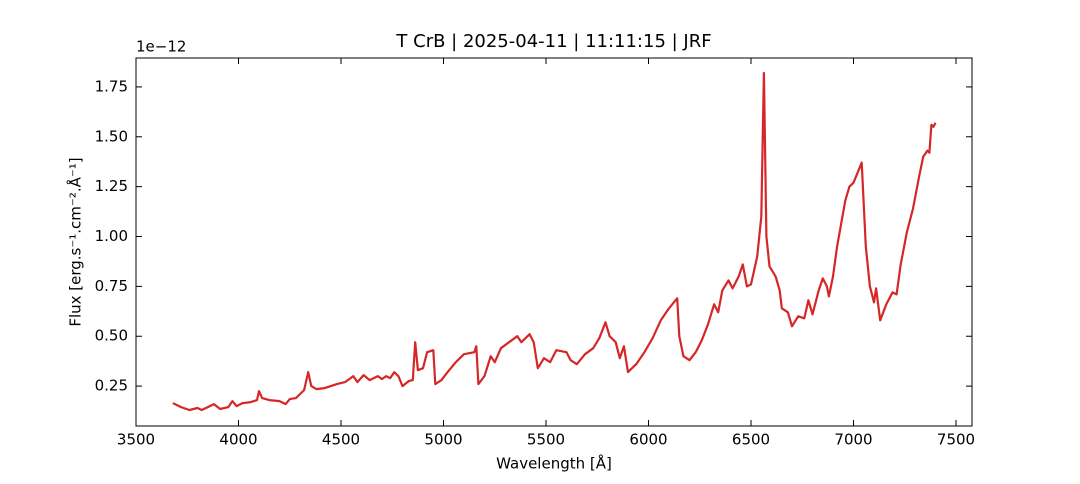 The height and width of the screenshot is (484, 1080). I want to click on y-tick-label: 0.50, so click(111, 336).